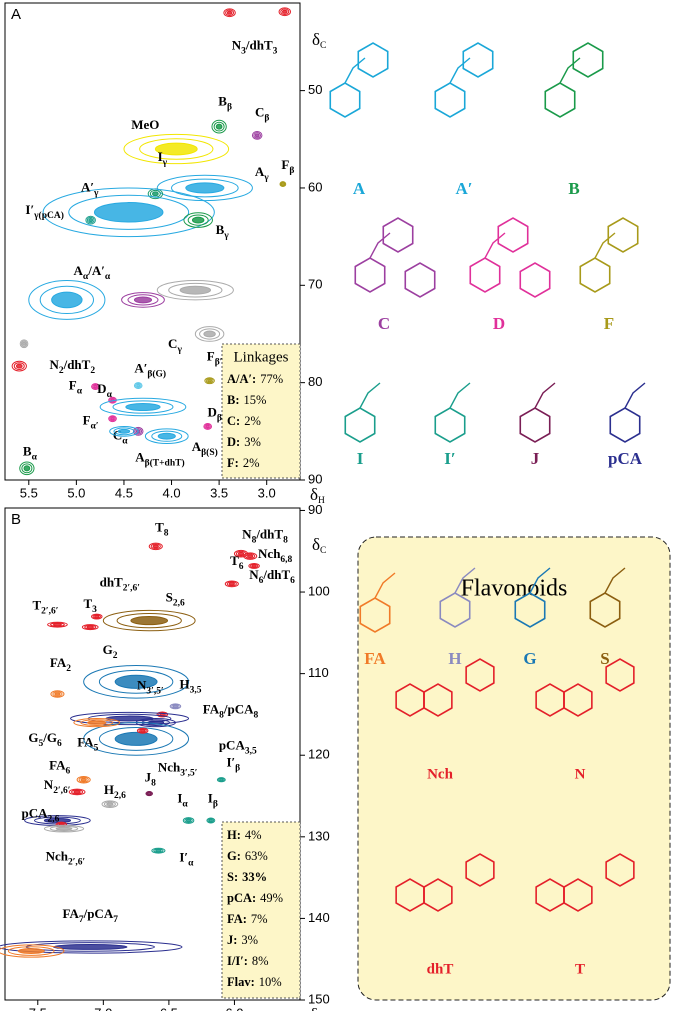  I want to click on peak-label: N3/dhT3, so click(255, 47).